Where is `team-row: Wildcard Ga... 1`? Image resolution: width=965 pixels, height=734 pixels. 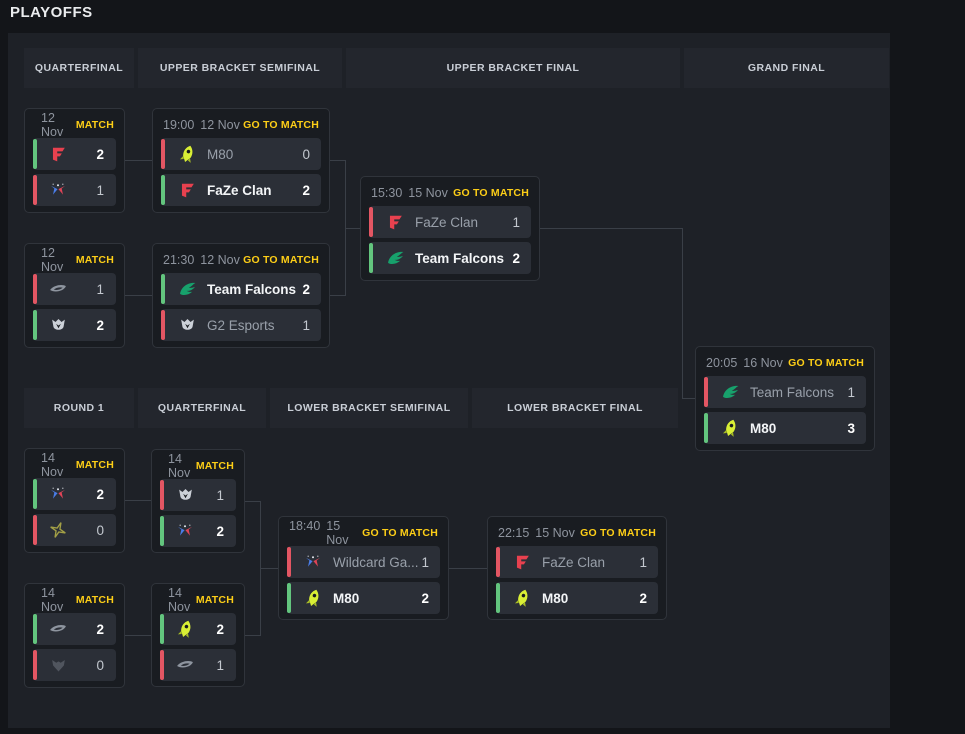 team-row: Wildcard Ga... 1 is located at coordinates (363, 562).